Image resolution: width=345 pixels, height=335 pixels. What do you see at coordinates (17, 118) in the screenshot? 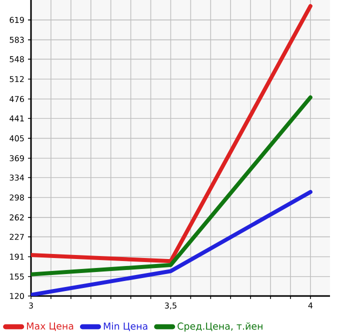
I see `y-tick-label: 441` at bounding box center [17, 118].